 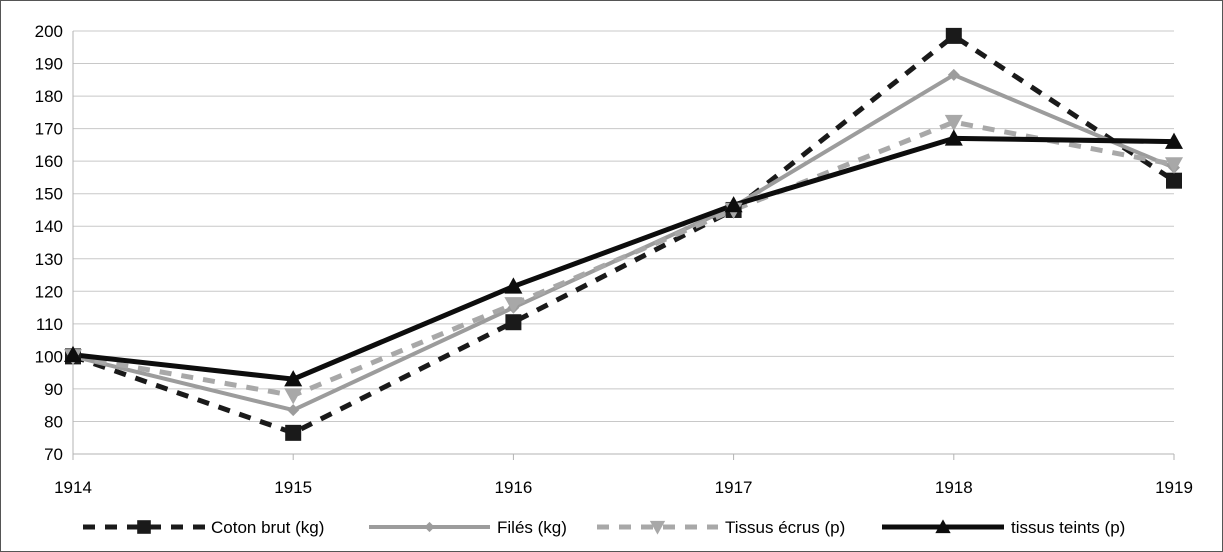 What do you see at coordinates (1003, 527) in the screenshot?
I see `legend-item: tissus teints (p)` at bounding box center [1003, 527].